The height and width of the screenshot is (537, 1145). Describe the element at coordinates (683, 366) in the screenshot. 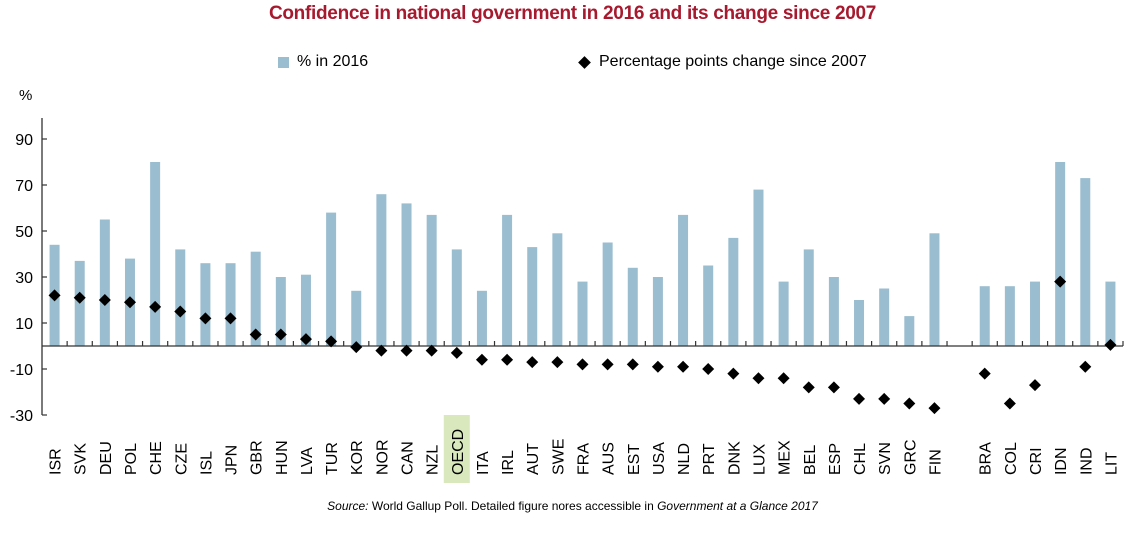

I see `marker-nld` at that location.